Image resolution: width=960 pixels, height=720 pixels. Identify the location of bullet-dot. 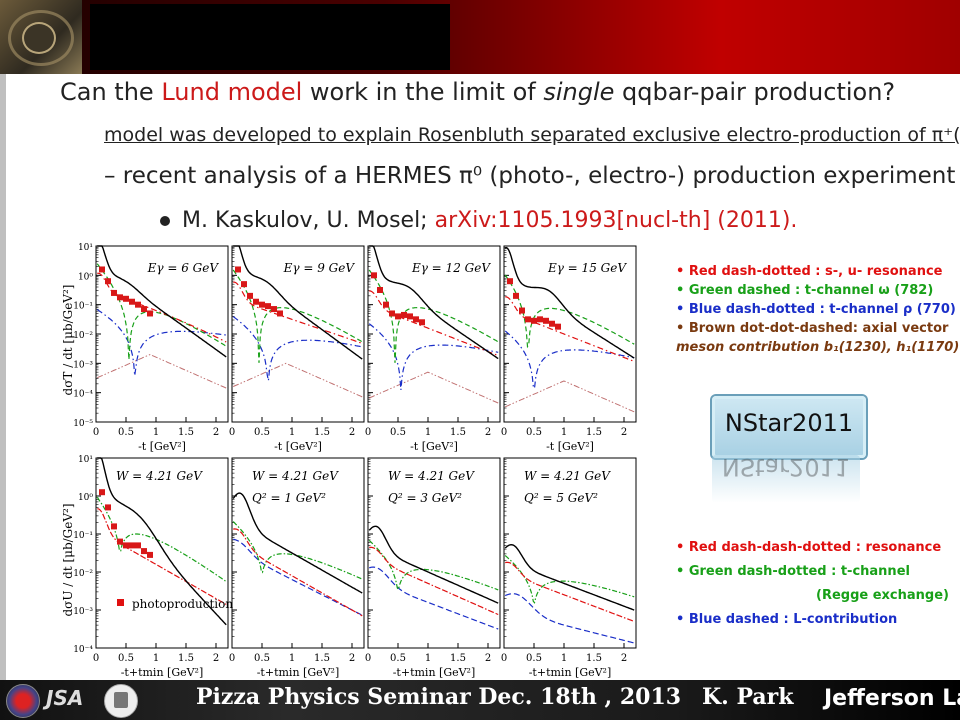
(165, 221).